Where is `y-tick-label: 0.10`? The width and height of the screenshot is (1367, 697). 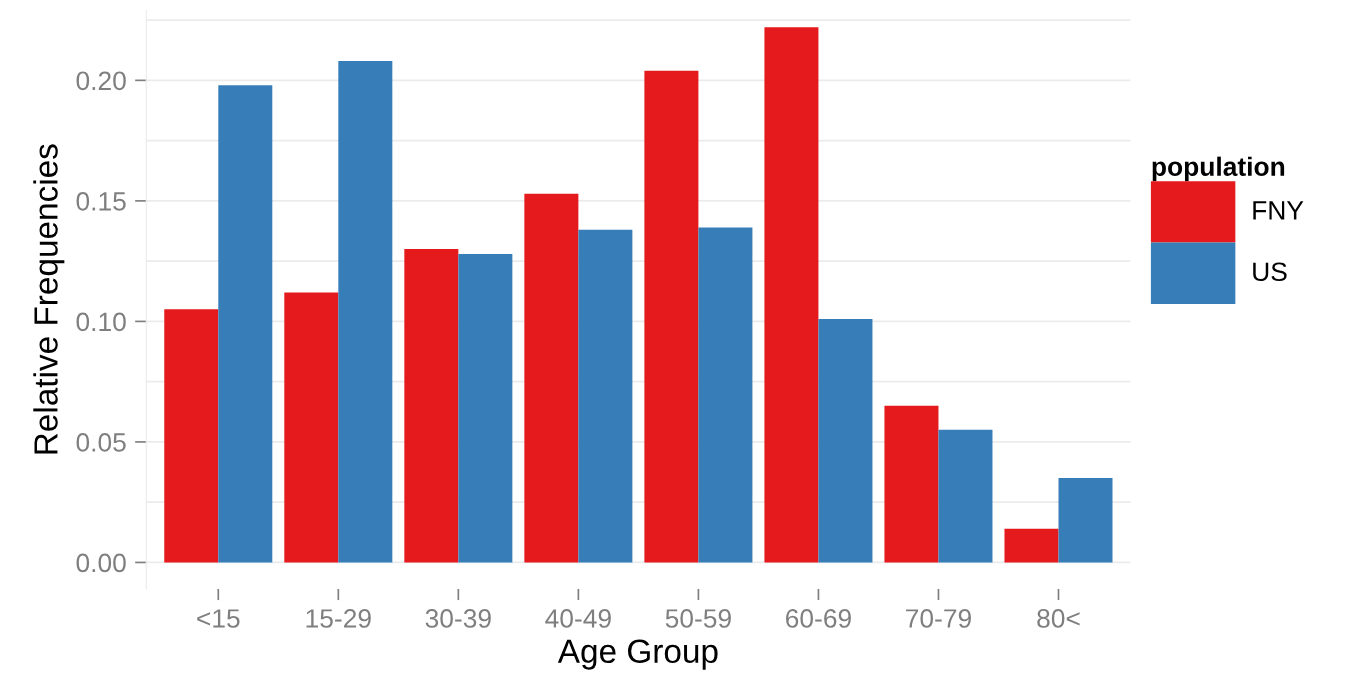
y-tick-label: 0.10 is located at coordinates (101, 322).